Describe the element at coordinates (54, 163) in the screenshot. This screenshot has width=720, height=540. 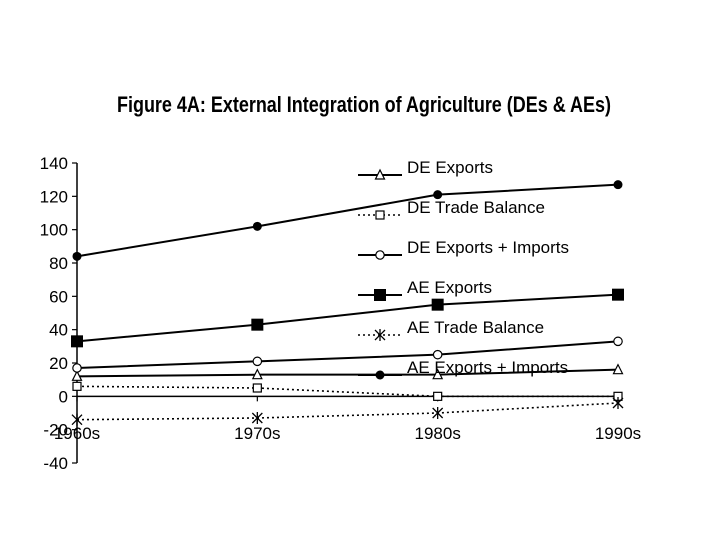
I see `y-tick-label: 140` at that location.